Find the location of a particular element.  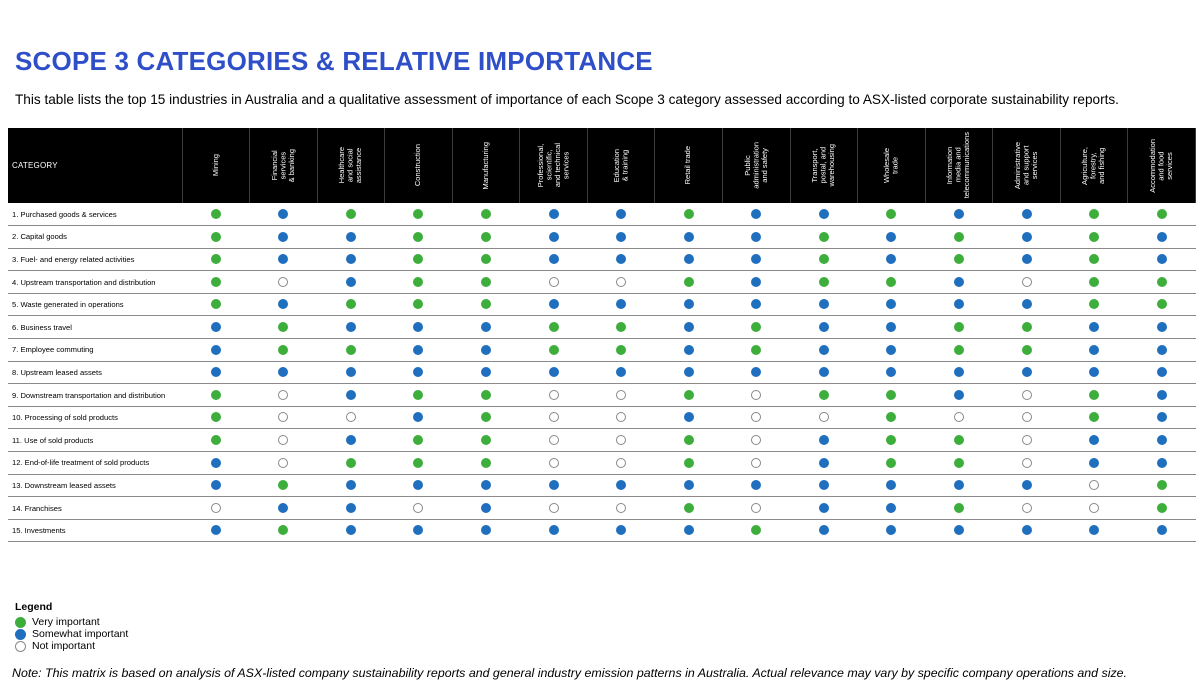

industry-column-header: Education & training is located at coordinates (621, 165).